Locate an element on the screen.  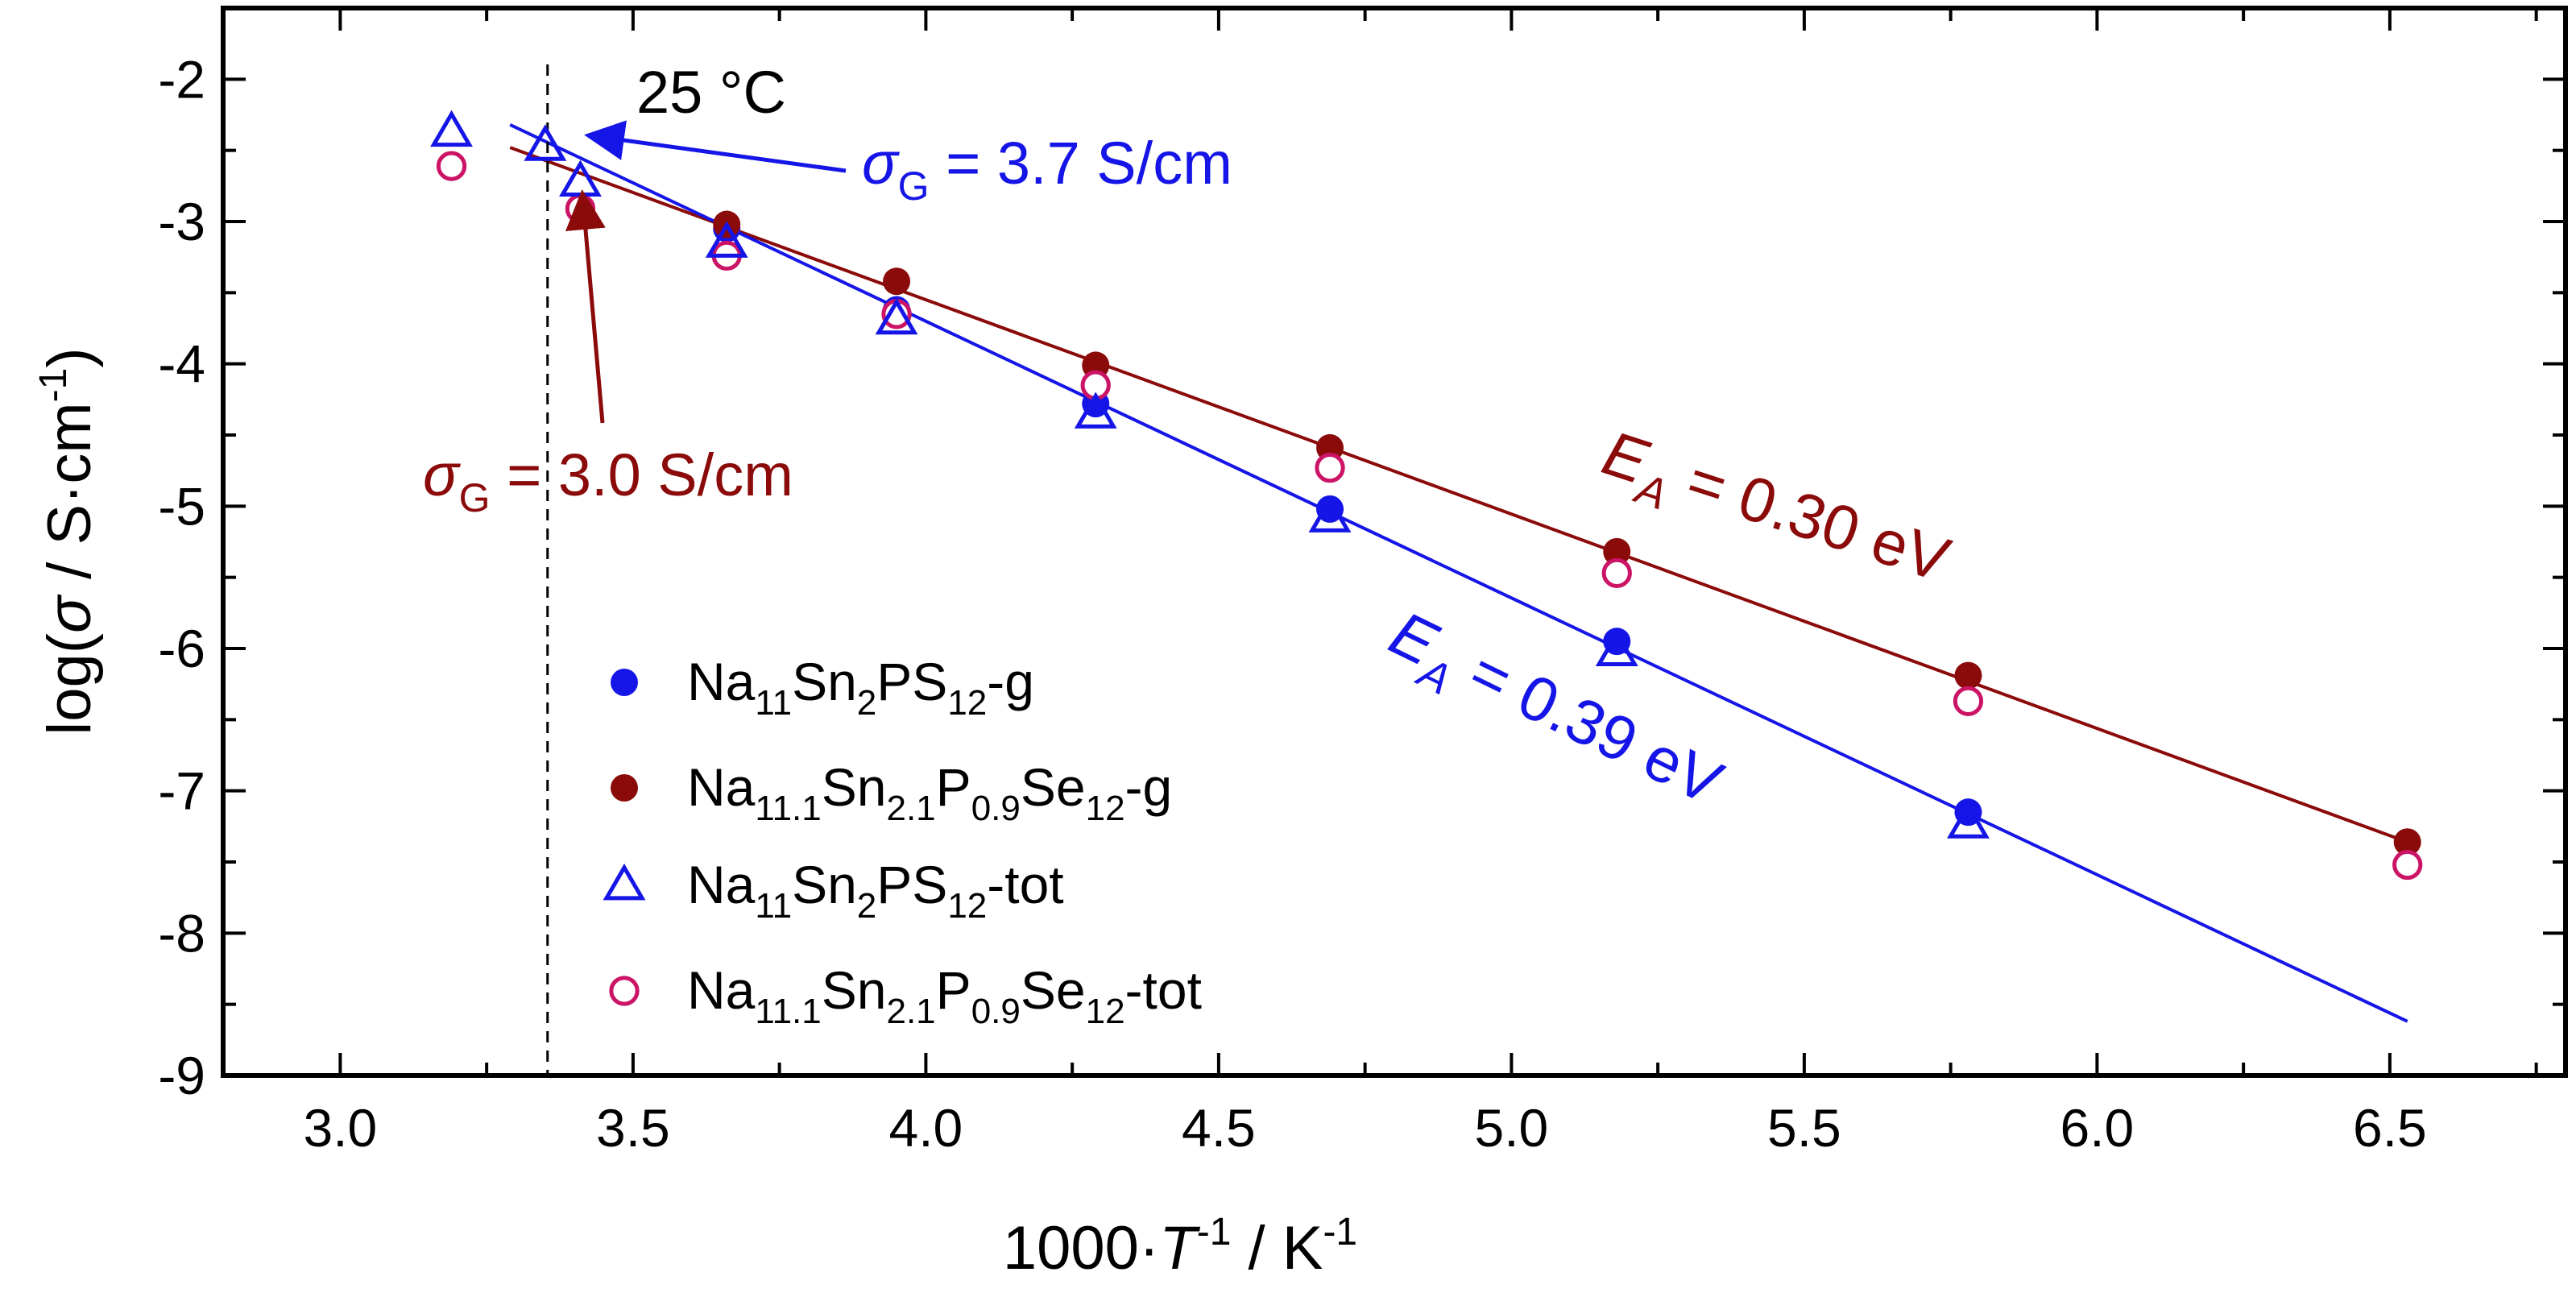
sigma-blue-annotation: σG = 3.7 S/cm is located at coordinates (1047, 170).